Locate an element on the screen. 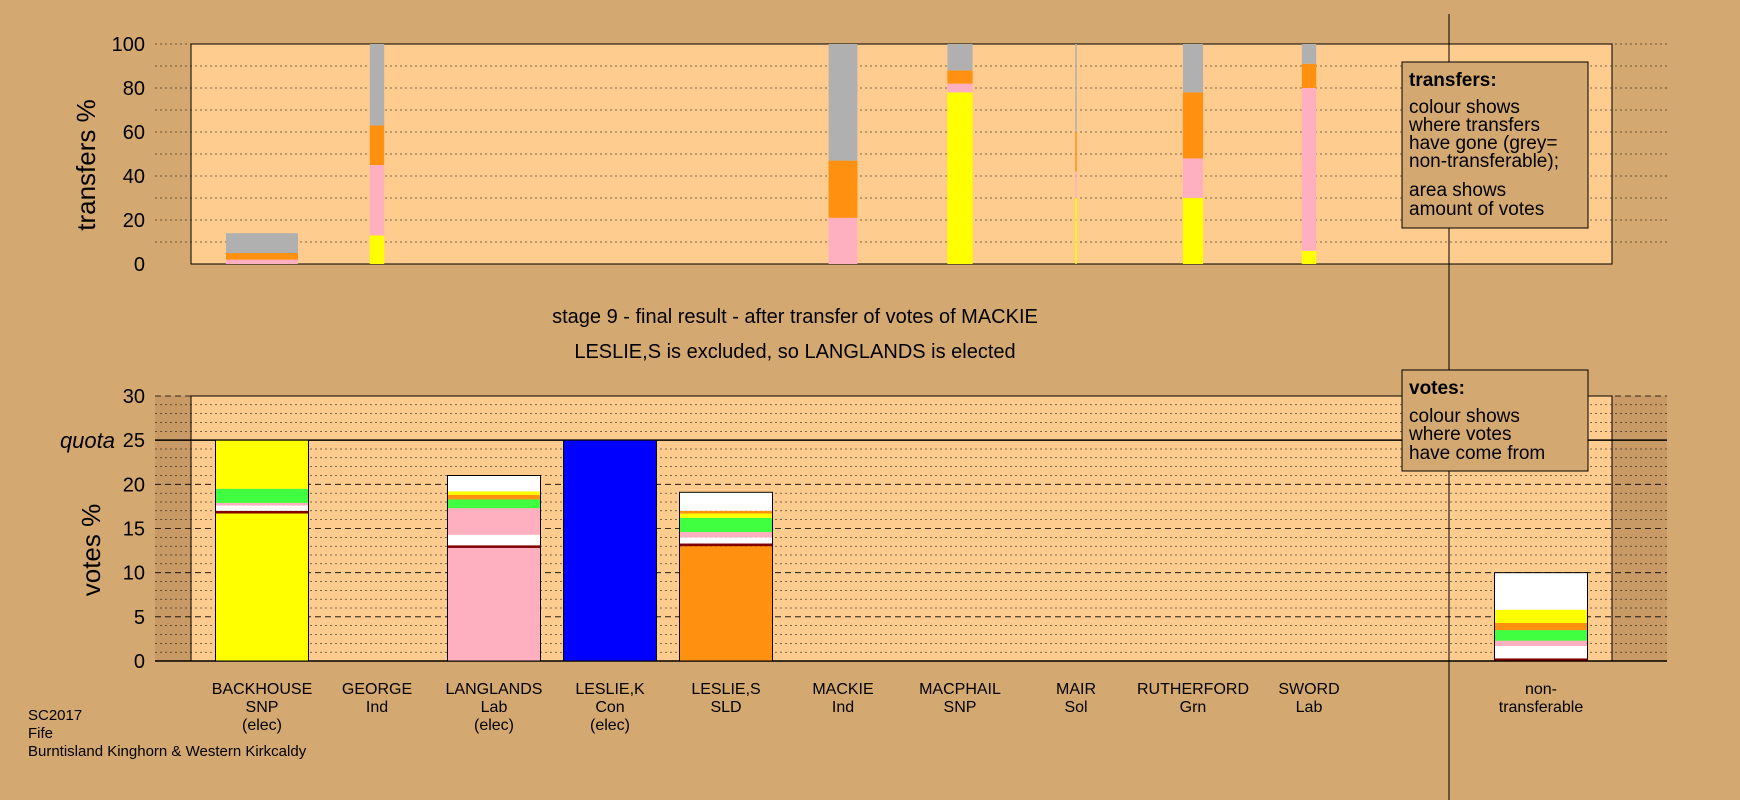  legend-transfers-line: non-transferable); is located at coordinates (1484, 161).